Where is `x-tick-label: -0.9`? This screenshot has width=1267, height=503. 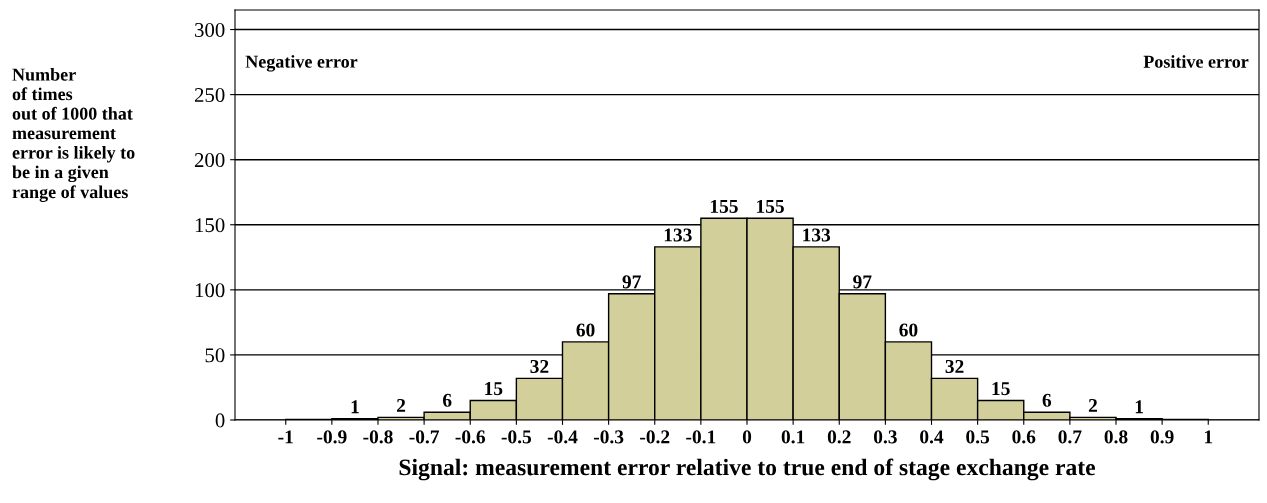
x-tick-label: -0.9 is located at coordinates (332, 437).